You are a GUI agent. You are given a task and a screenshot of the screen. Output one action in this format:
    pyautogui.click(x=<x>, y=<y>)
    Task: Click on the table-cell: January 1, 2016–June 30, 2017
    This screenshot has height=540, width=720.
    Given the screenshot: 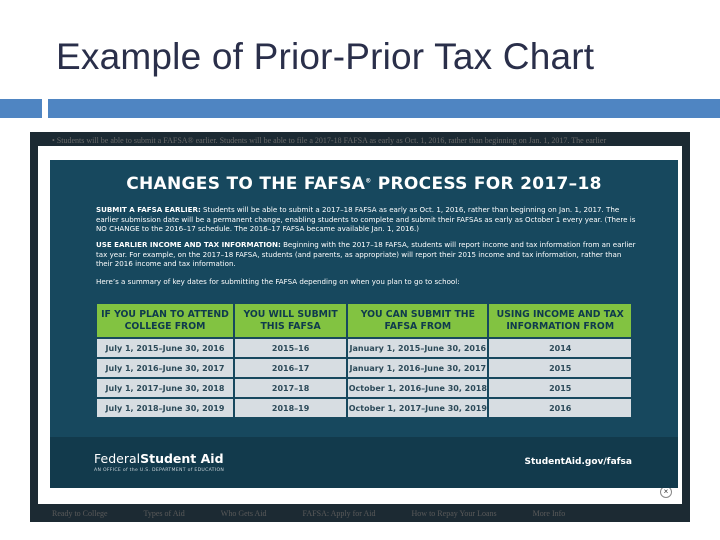 What is the action you would take?
    pyautogui.click(x=418, y=368)
    